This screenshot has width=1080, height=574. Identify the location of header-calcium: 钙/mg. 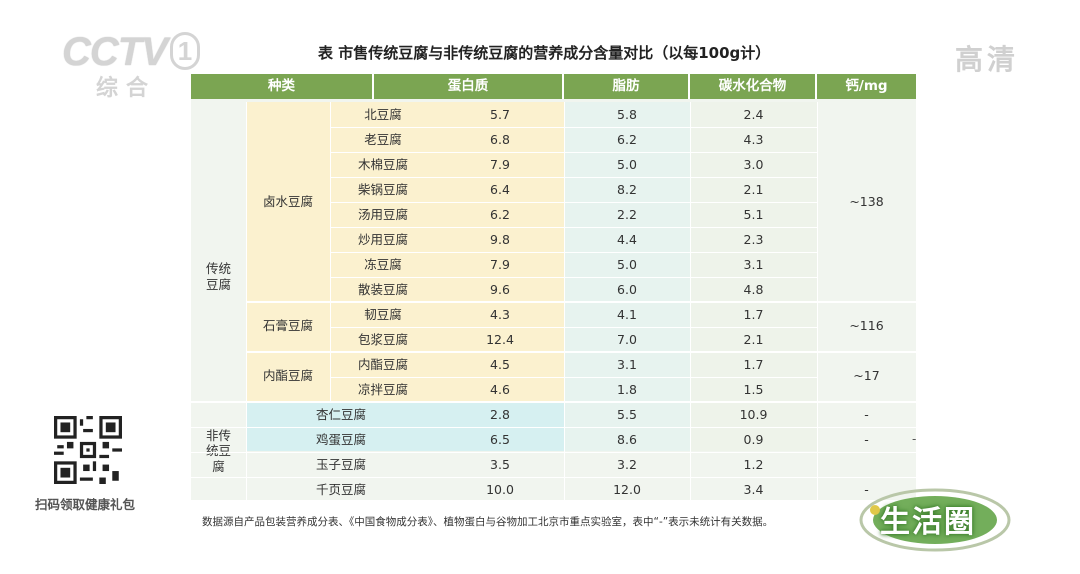
(866, 86).